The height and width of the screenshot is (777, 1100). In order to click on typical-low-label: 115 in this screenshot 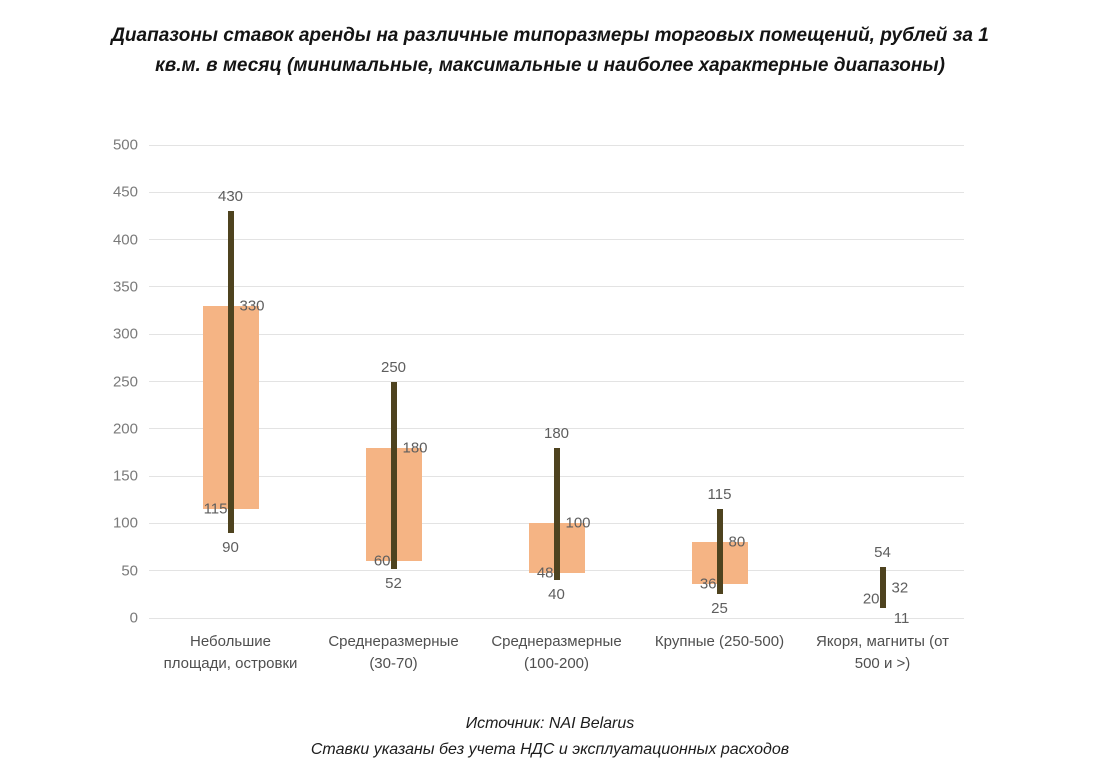, I will do `click(215, 509)`.